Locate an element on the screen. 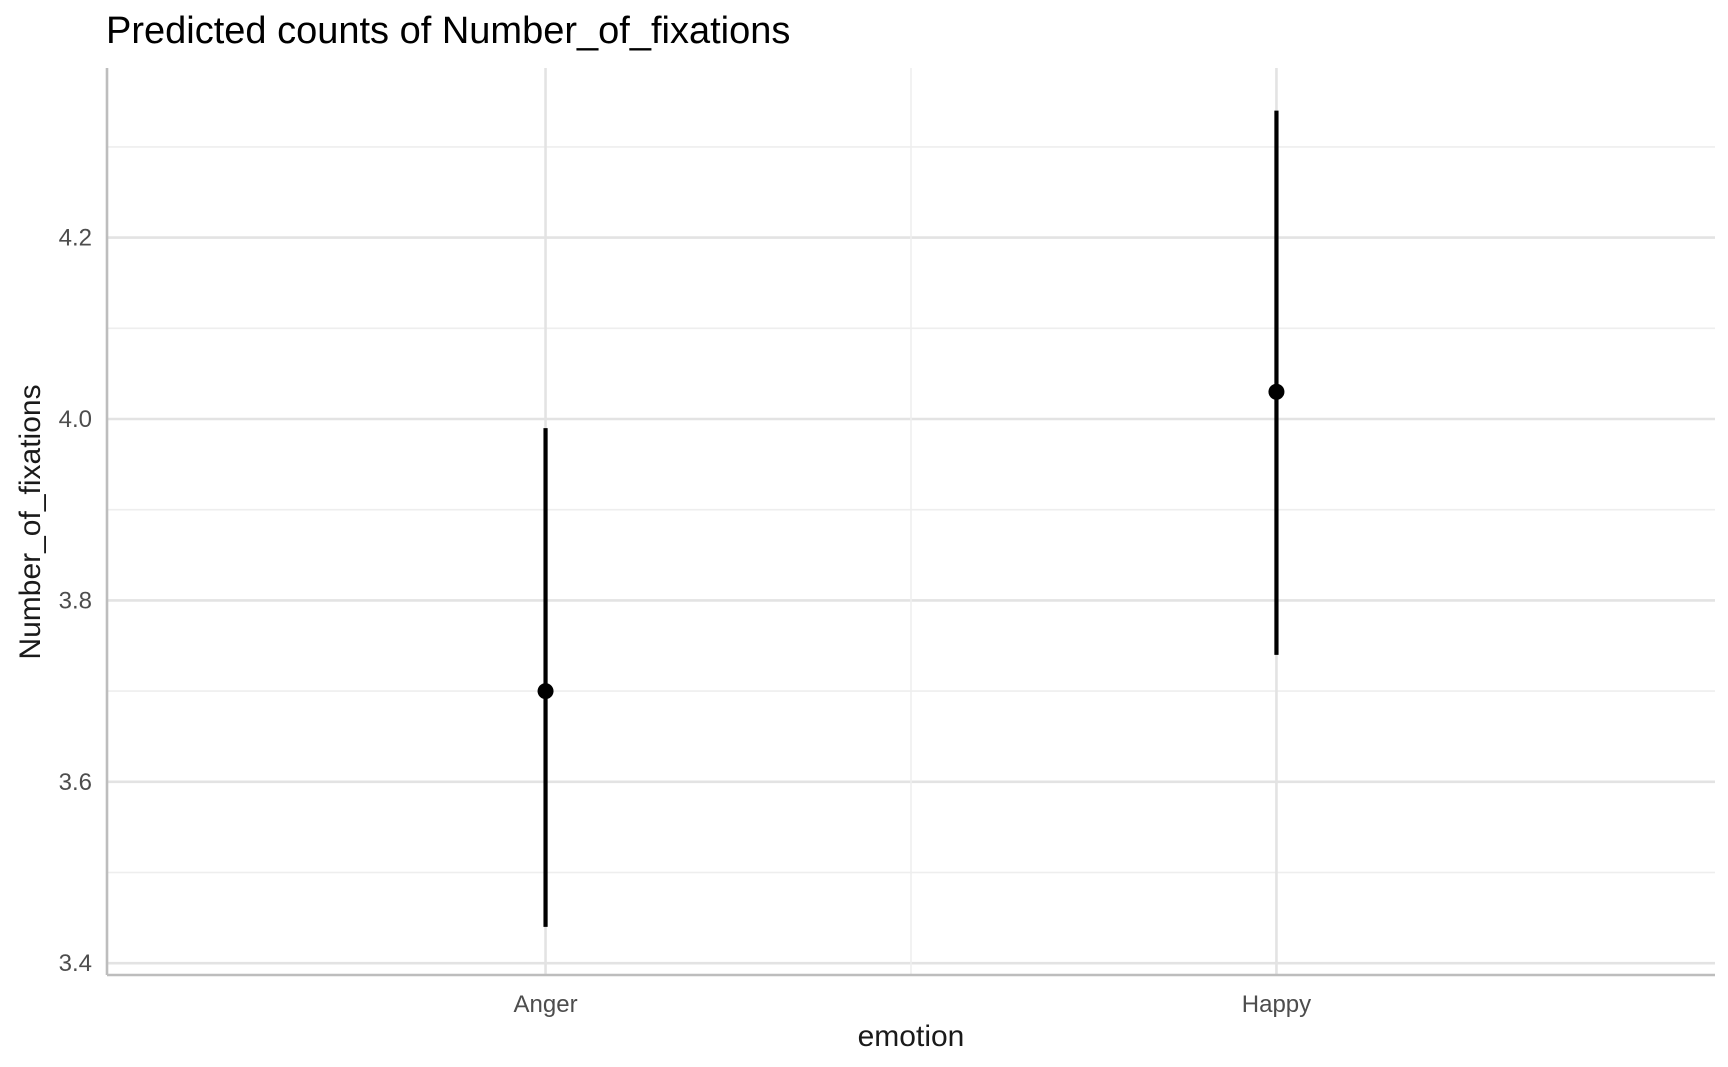  x-tick-label: Happy is located at coordinates (1276, 1004).